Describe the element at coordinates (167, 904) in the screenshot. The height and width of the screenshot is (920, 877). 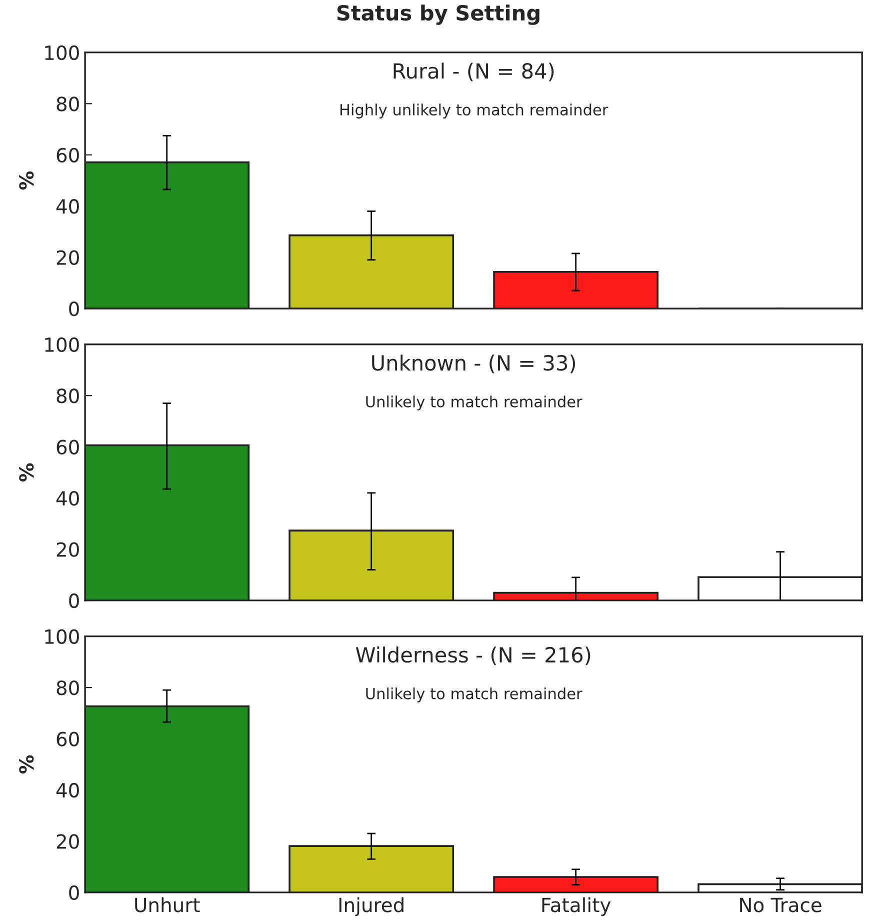
I see `x-tick-label: Unhurt` at that location.